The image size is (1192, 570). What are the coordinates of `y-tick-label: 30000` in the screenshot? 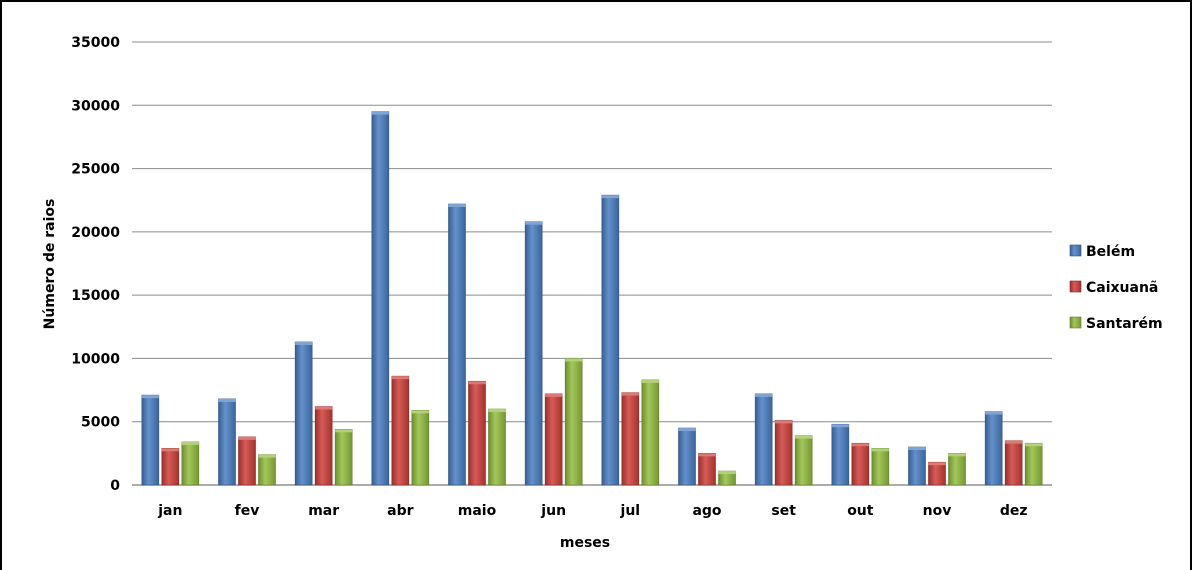 It's located at (95, 106).